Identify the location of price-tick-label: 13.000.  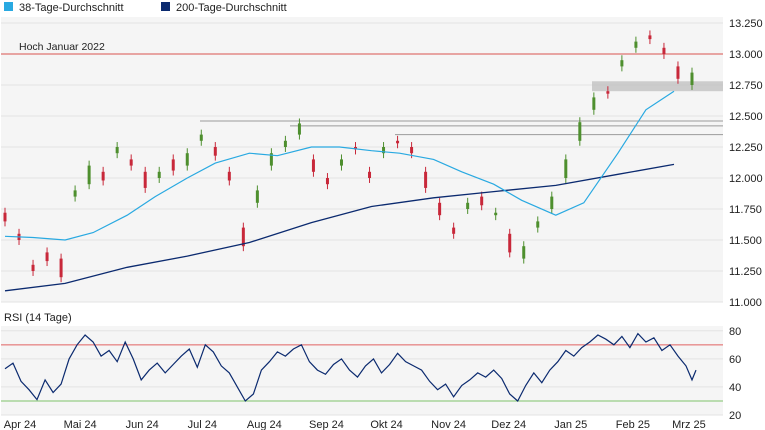
(746, 55).